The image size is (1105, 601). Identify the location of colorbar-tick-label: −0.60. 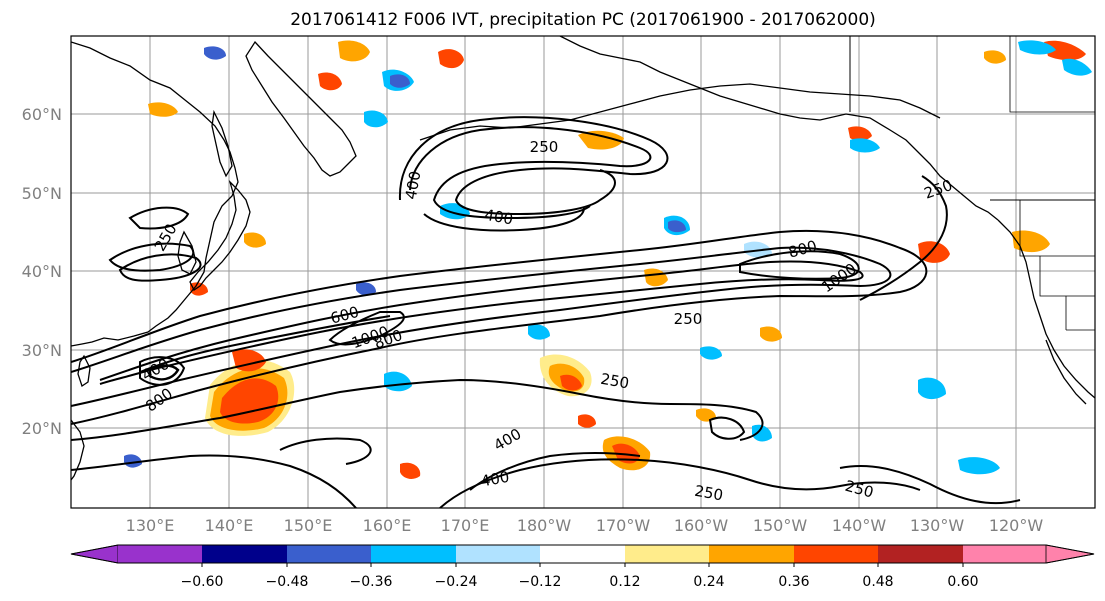
(202, 582).